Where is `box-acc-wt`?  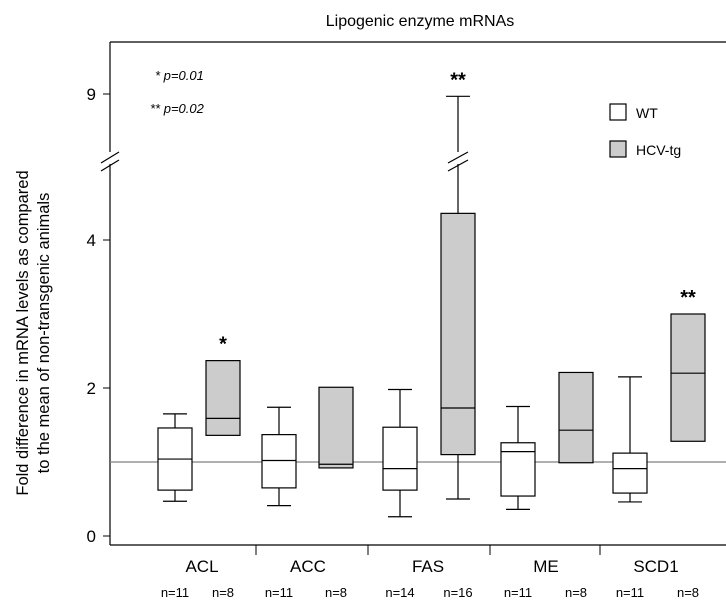
box-acc-wt is located at coordinates (279, 456).